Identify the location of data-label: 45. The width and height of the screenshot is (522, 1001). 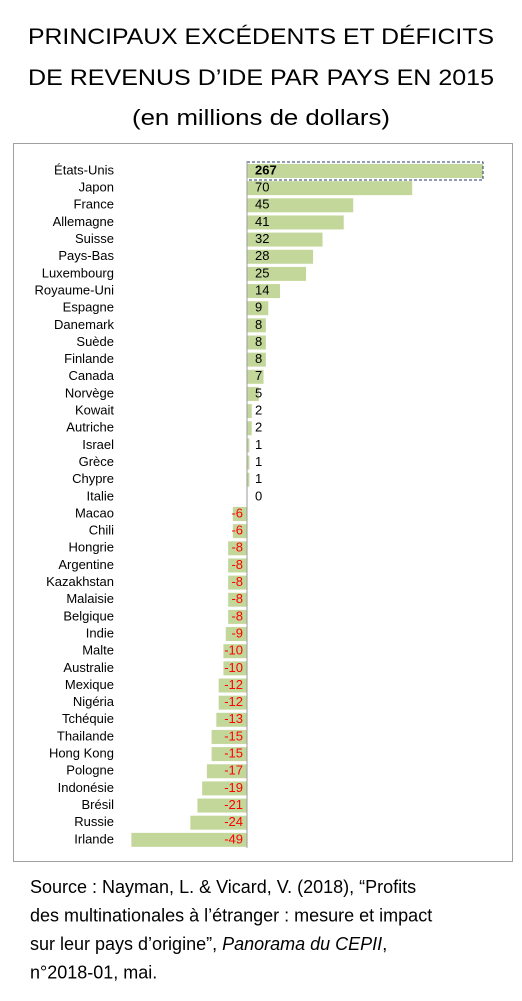
(262, 204).